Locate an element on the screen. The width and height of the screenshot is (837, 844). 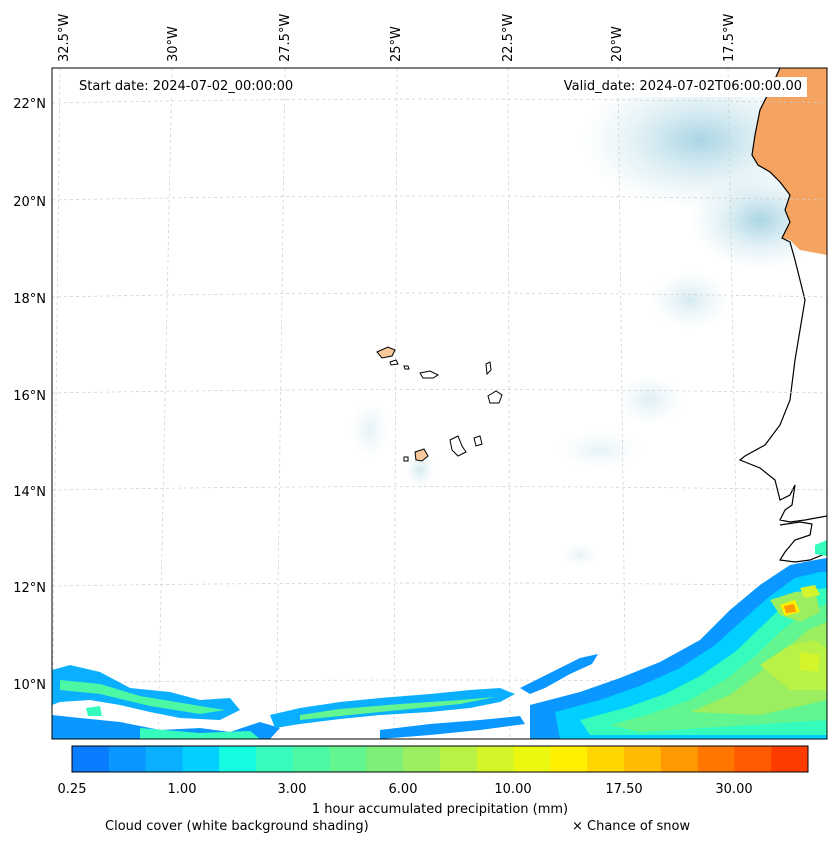
latitude-label: 22°N is located at coordinates (29, 104).